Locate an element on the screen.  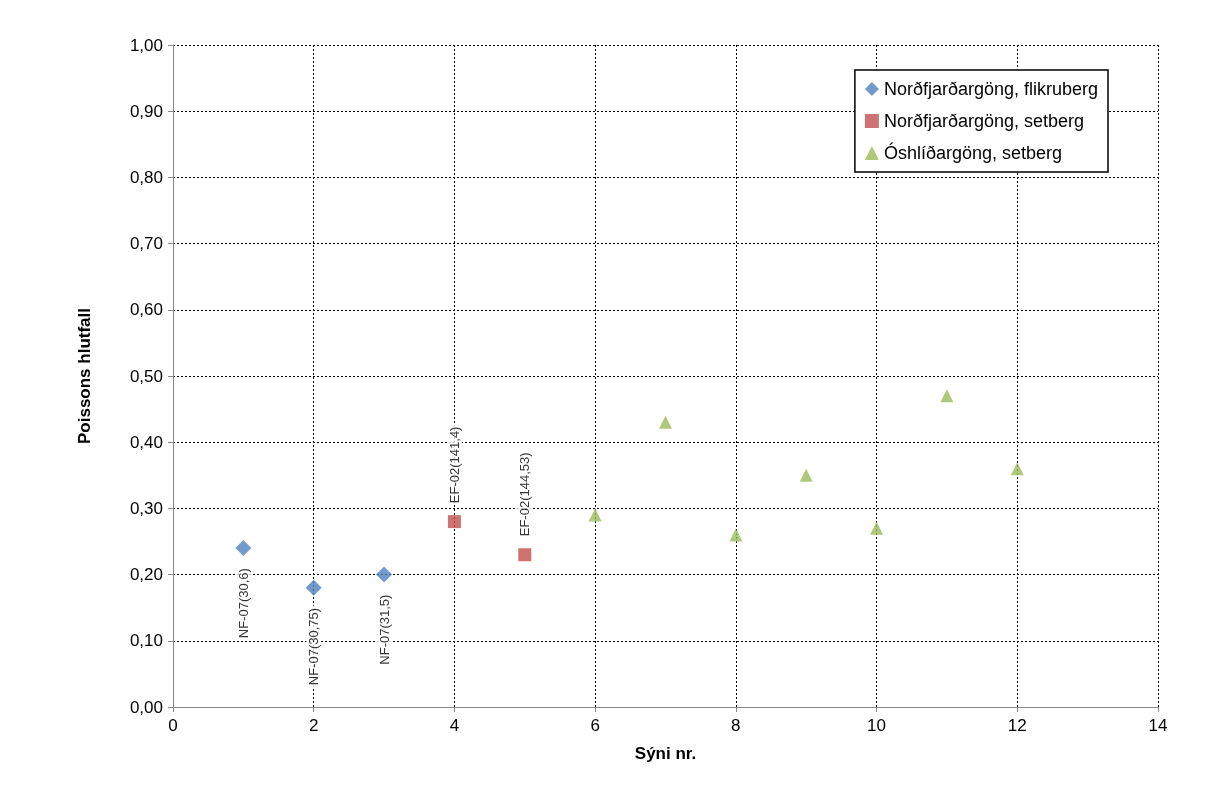
x-axis-title: Sýni nr. is located at coordinates (665, 753).